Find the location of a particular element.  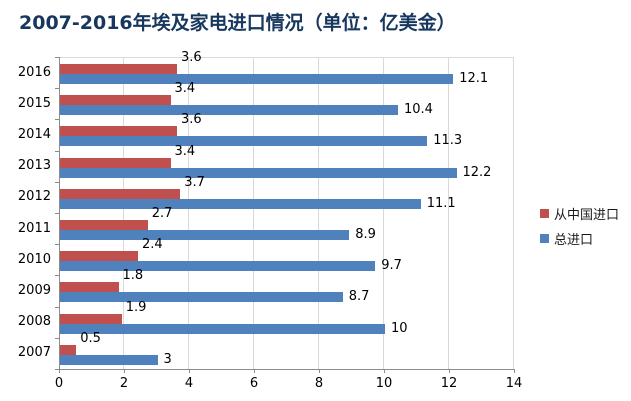

bar-label-china-2007: 0.5 is located at coordinates (90, 338).